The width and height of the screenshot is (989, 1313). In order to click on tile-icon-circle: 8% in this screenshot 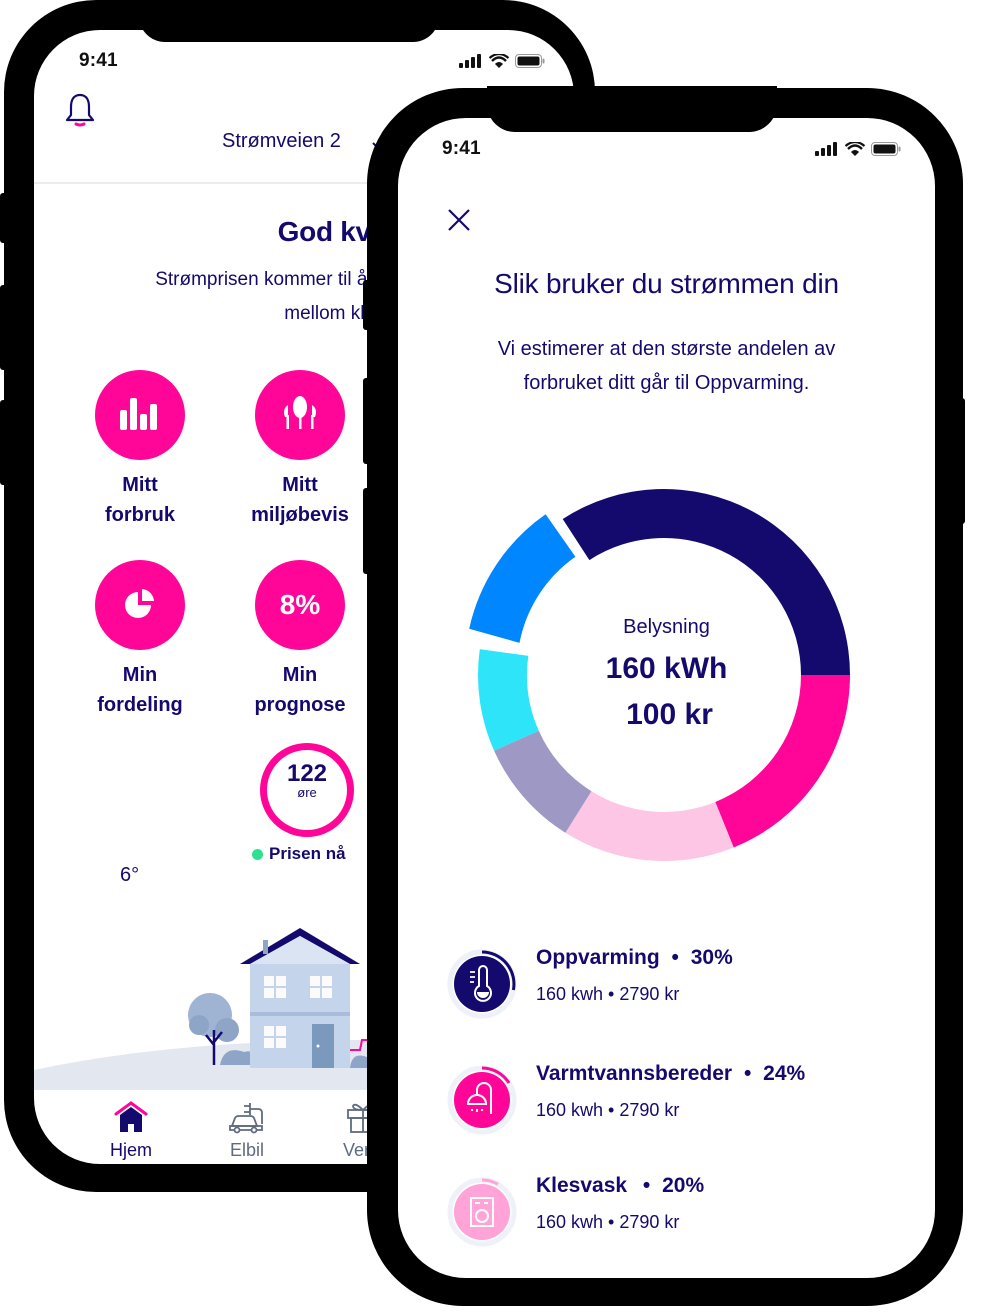, I will do `click(300, 605)`.